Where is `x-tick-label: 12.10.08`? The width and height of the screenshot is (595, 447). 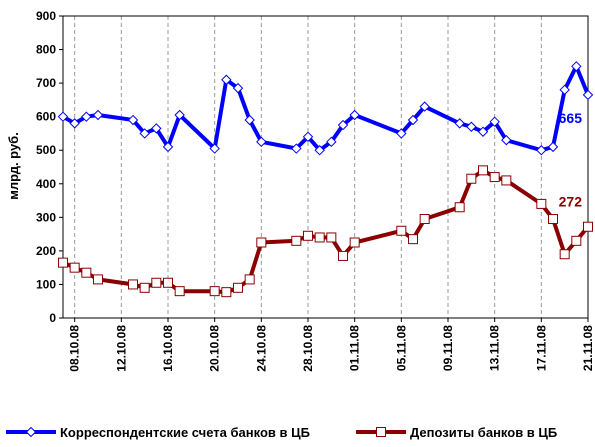 x-tick-label: 12.10.08 is located at coordinates (121, 348).